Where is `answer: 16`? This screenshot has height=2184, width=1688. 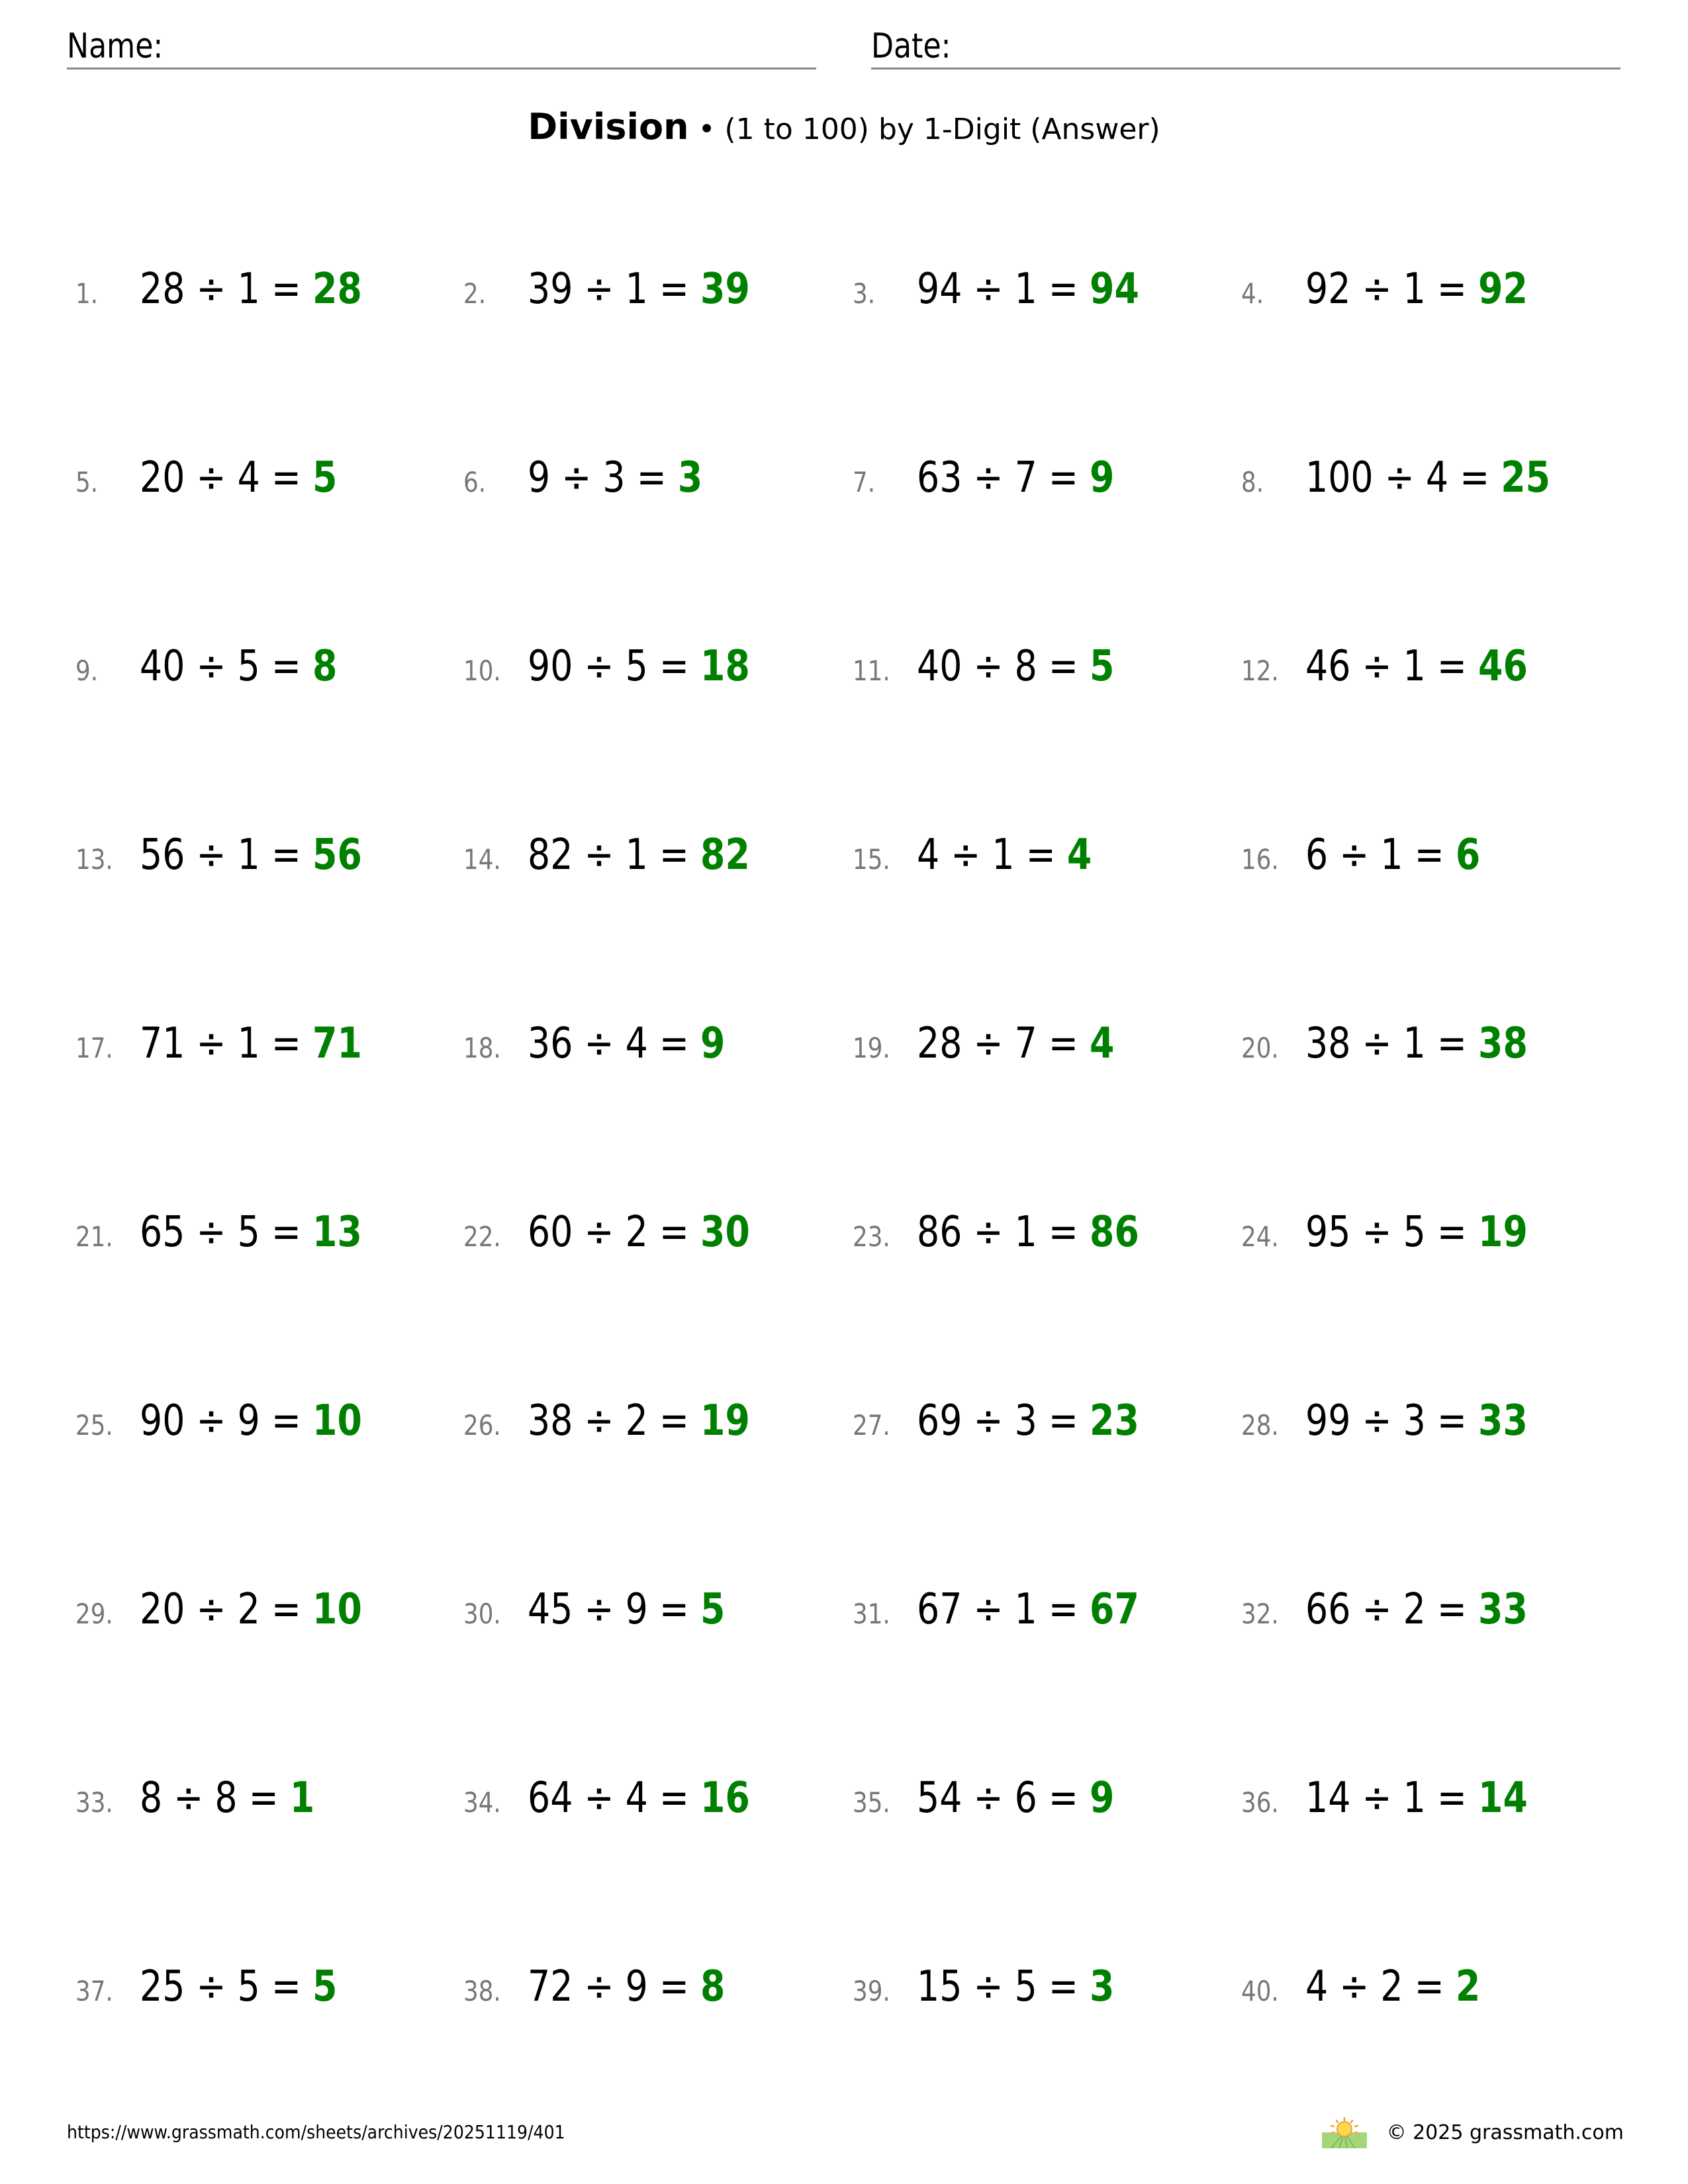
answer: 16 is located at coordinates (725, 1798).